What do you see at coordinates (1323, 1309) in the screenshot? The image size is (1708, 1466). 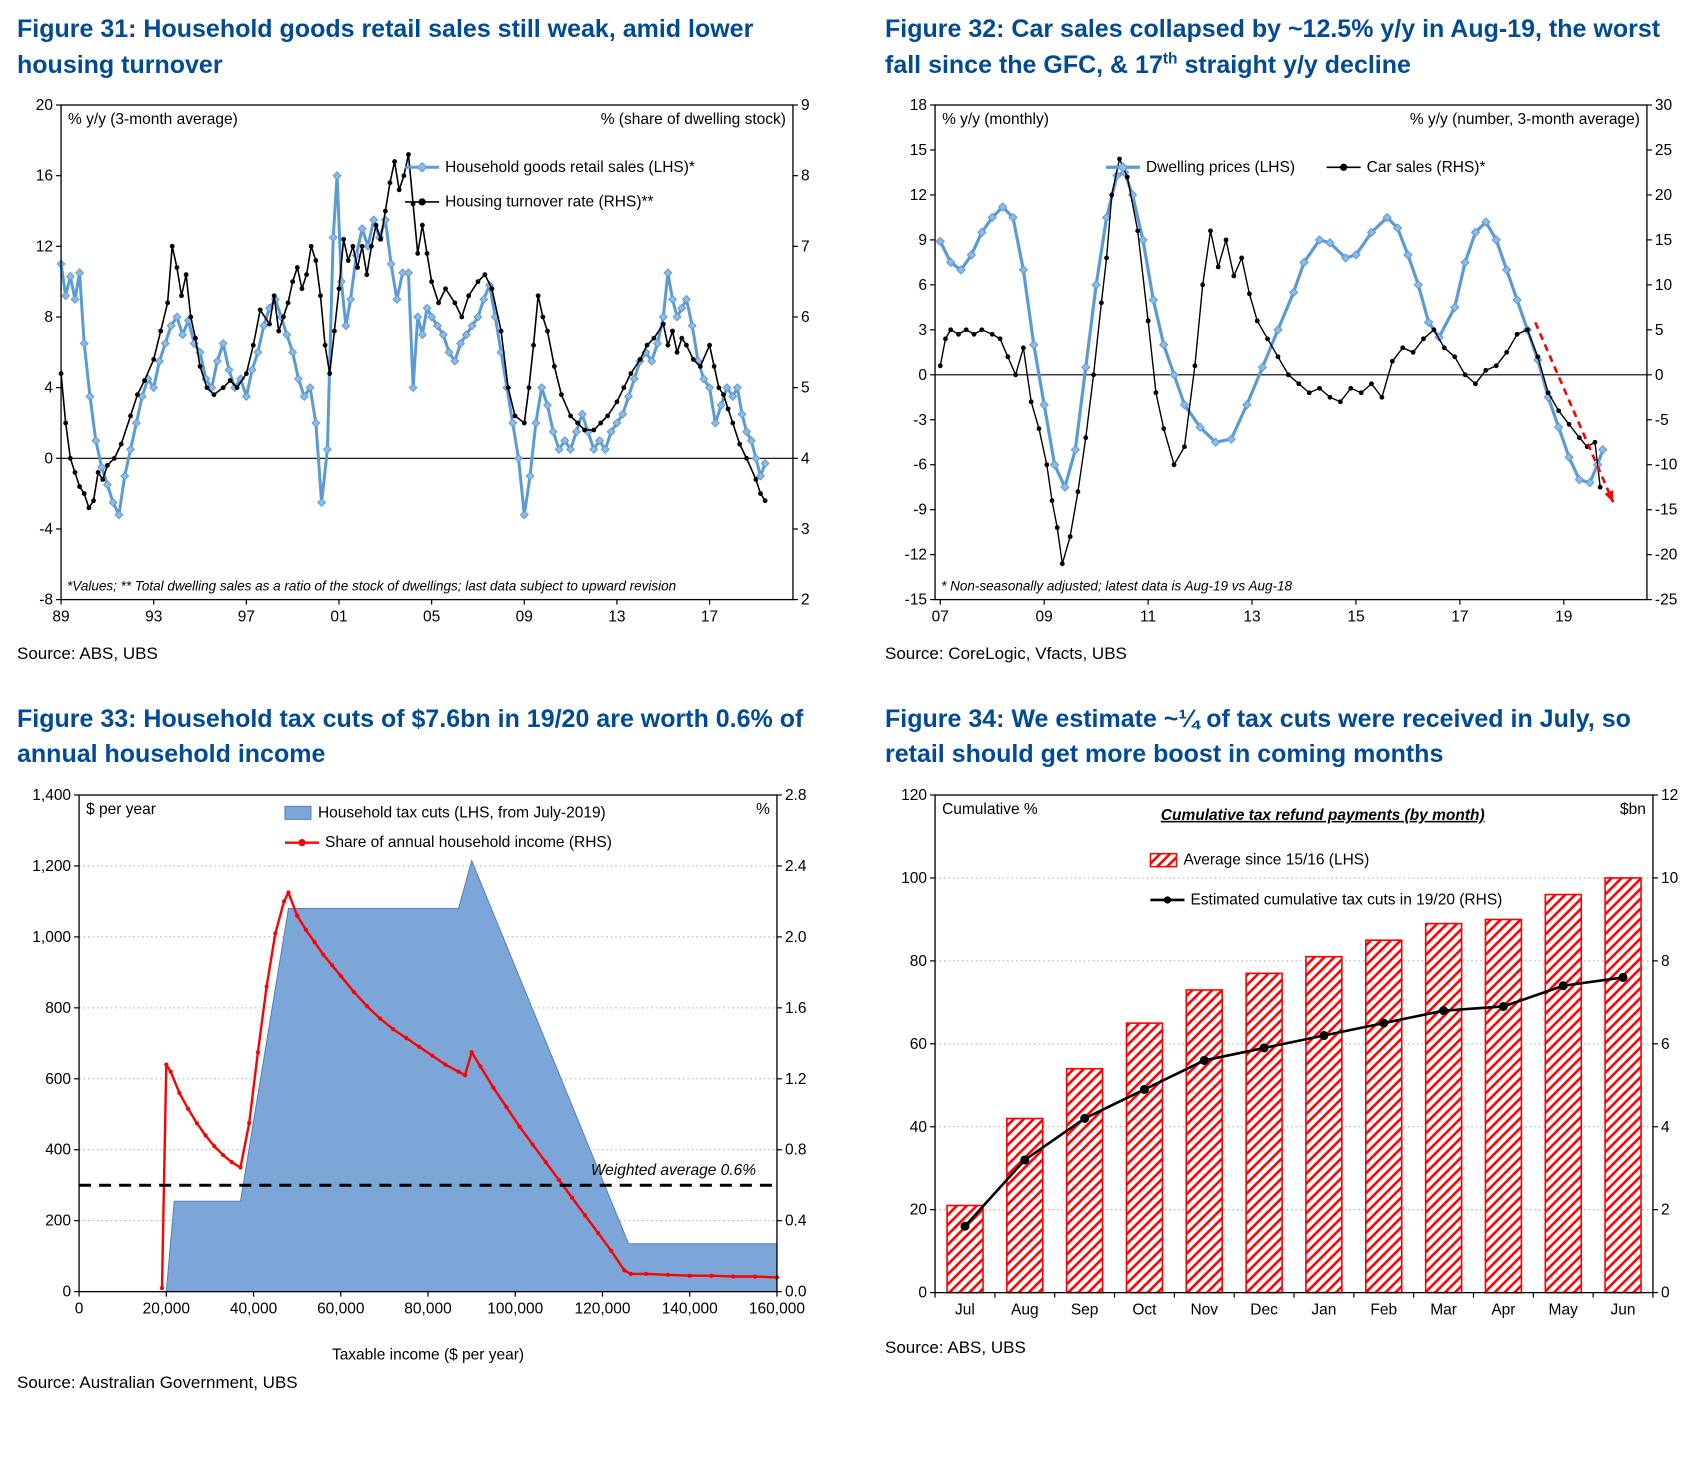 I see `svg-text: Jan` at bounding box center [1323, 1309].